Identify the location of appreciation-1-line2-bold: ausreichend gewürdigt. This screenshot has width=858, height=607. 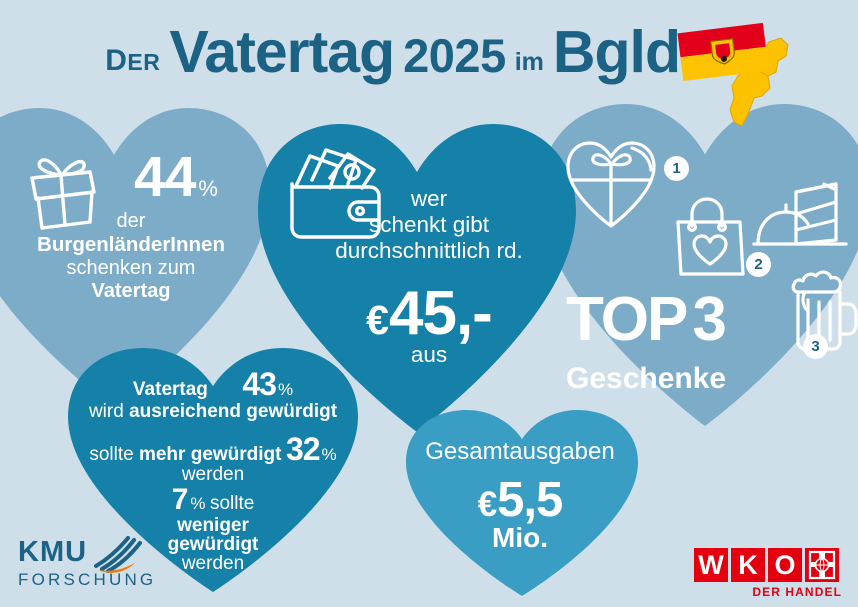
(233, 412).